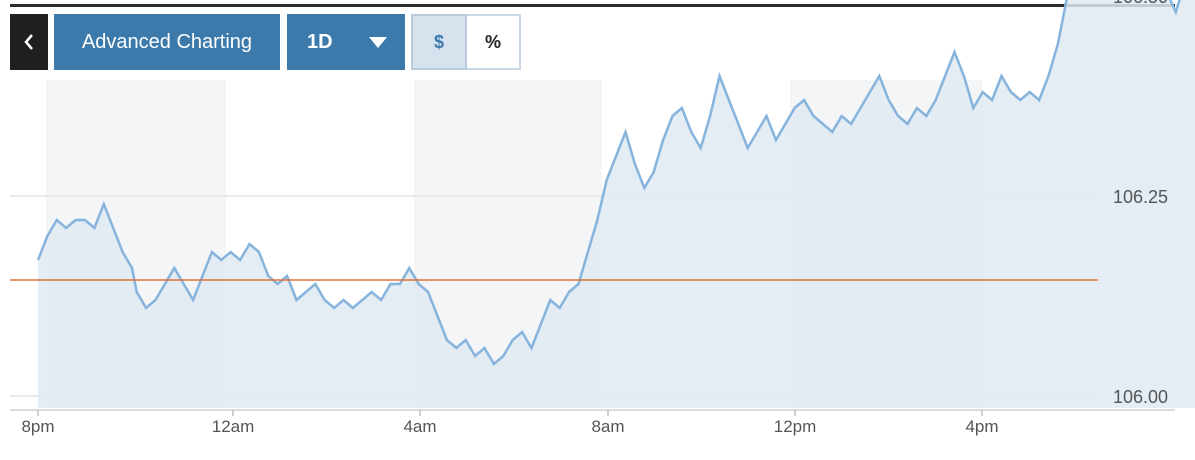  I want to click on x-tick-label: 12am, so click(233, 426).